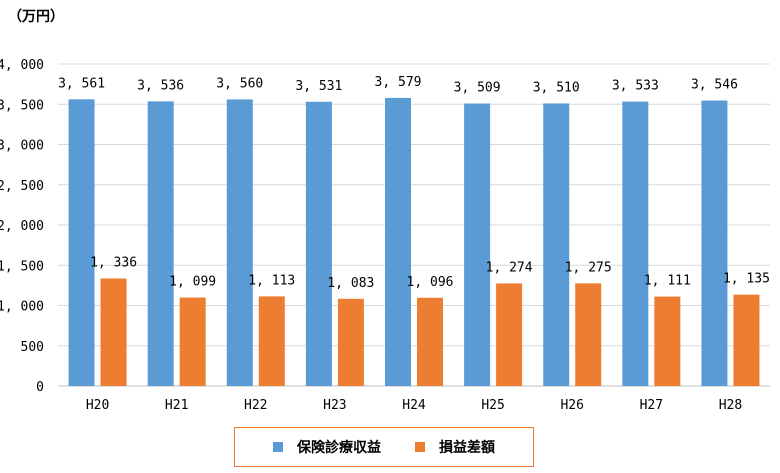 The height and width of the screenshot is (473, 780). What do you see at coordinates (334, 405) in the screenshot?
I see `x-tick-label: H23` at bounding box center [334, 405].